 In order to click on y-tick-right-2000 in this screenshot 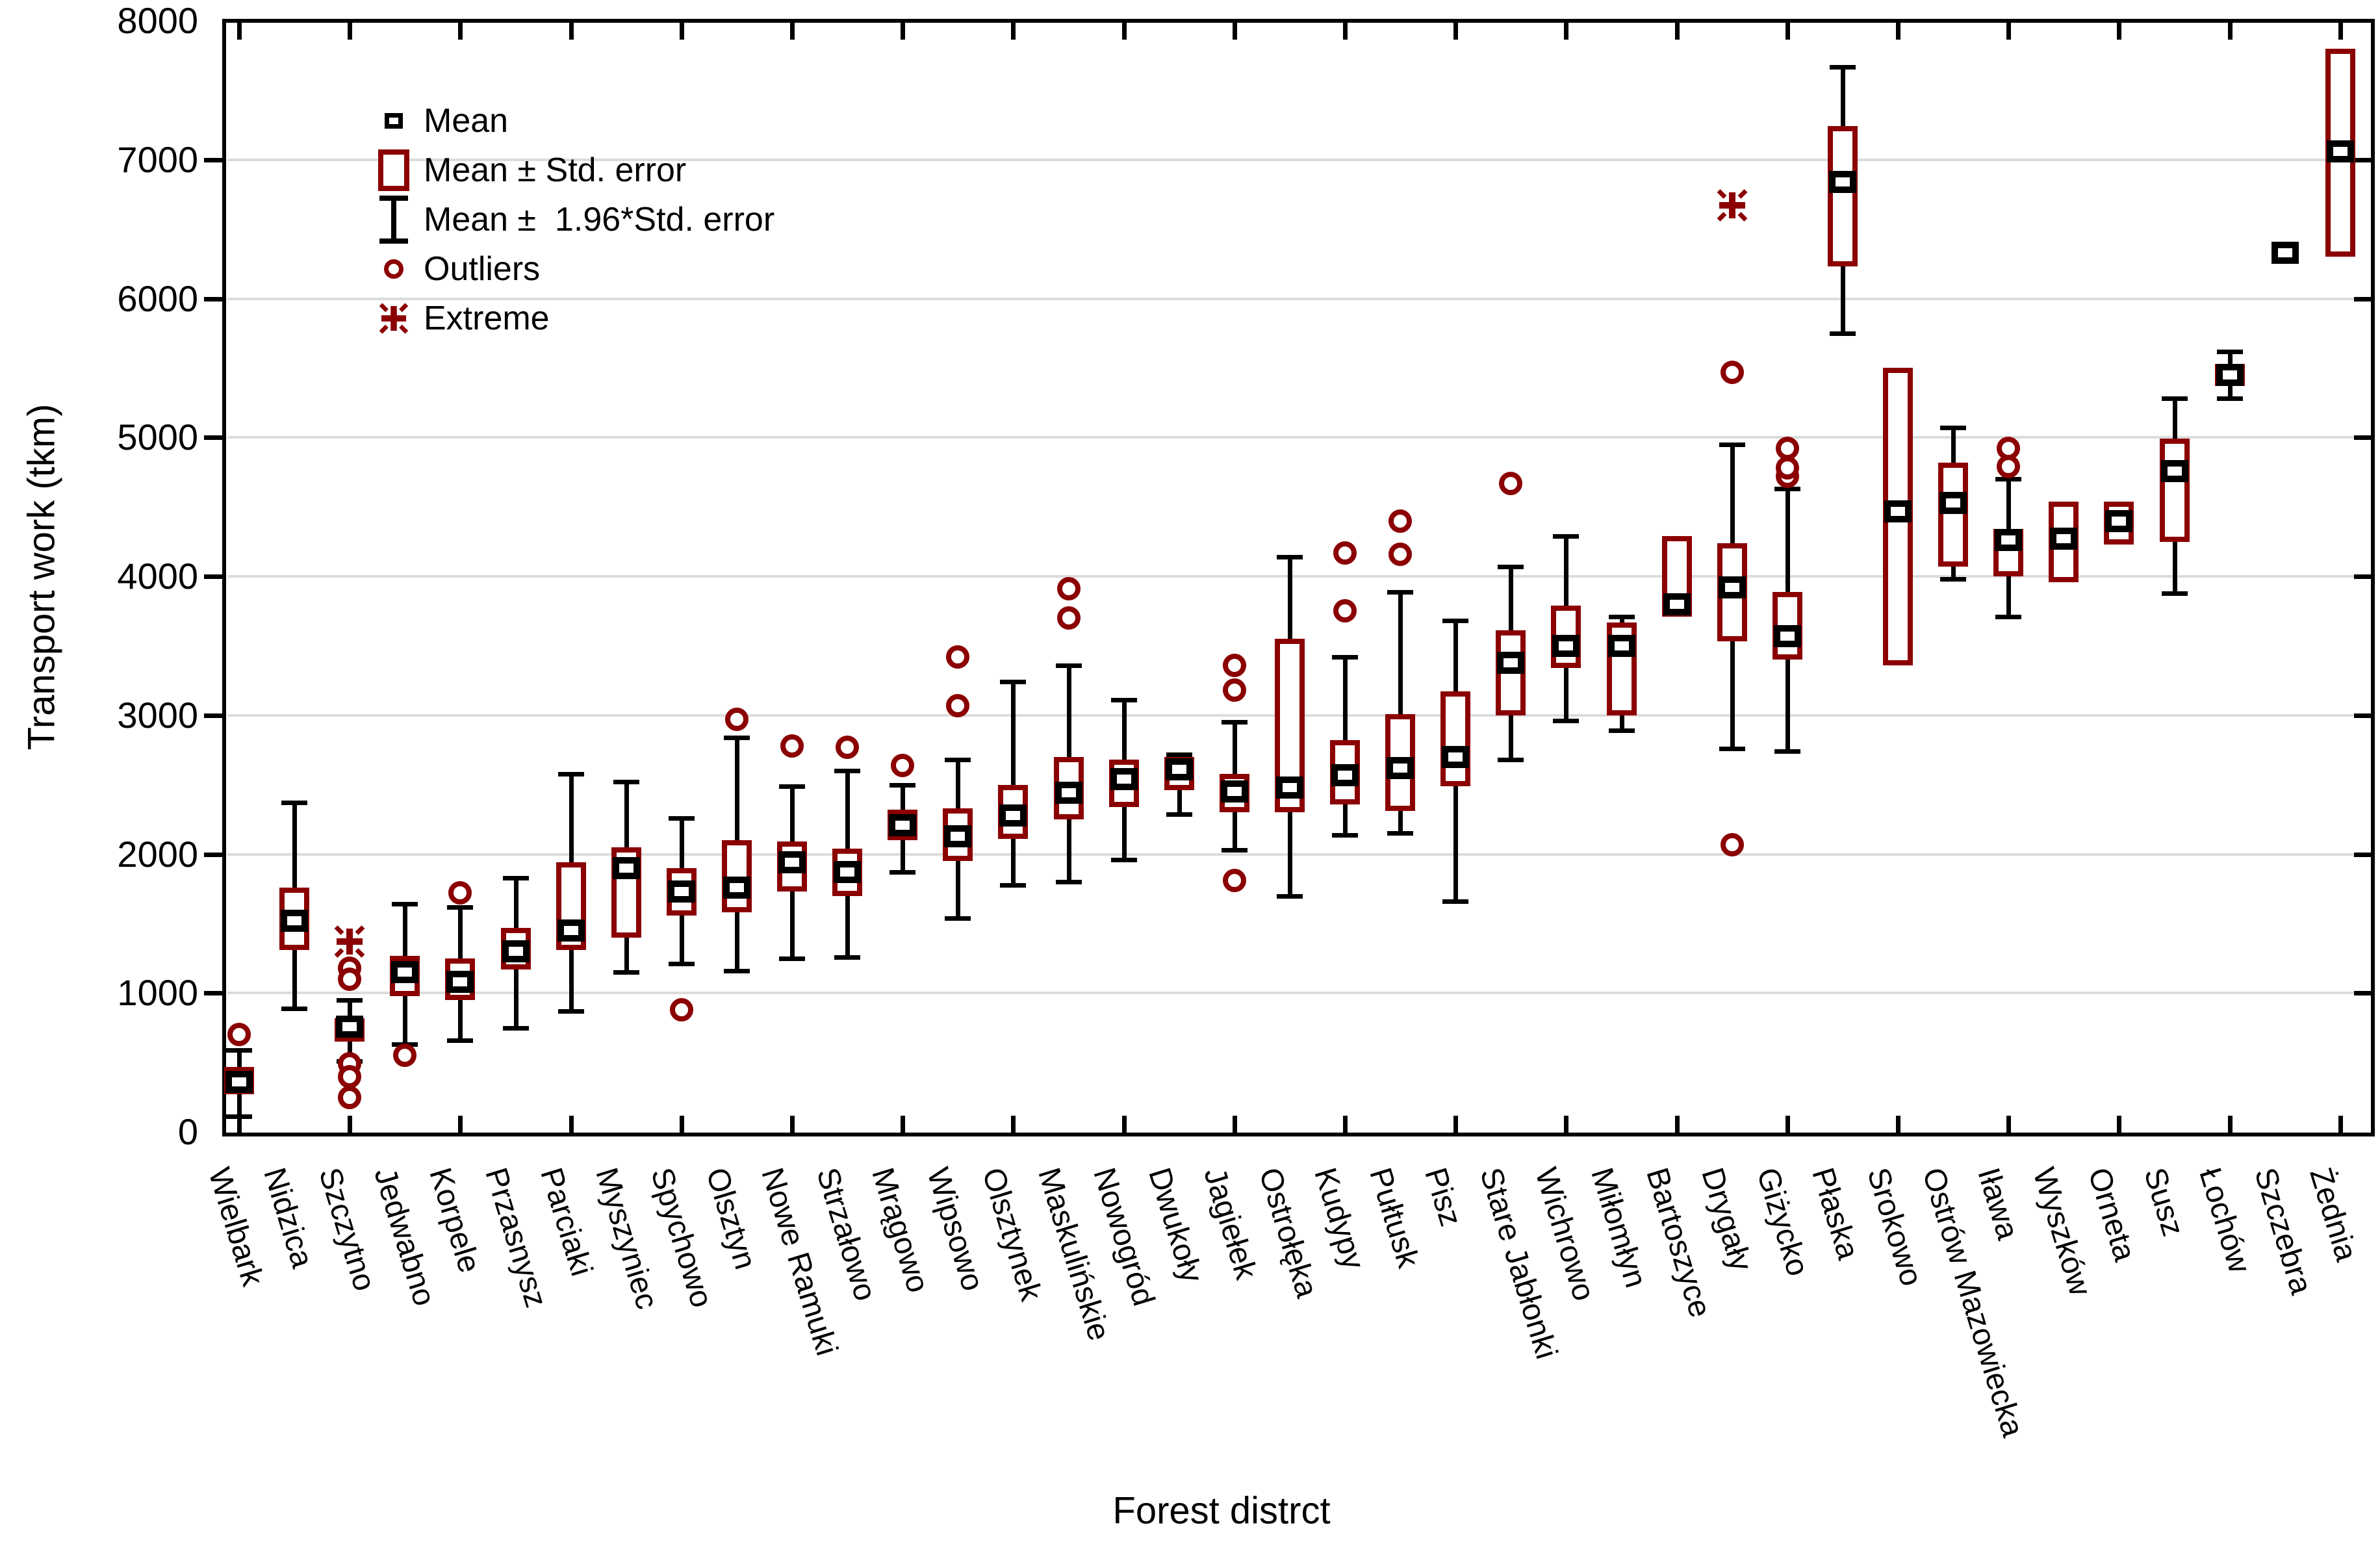, I will do `click(2362, 854)`.